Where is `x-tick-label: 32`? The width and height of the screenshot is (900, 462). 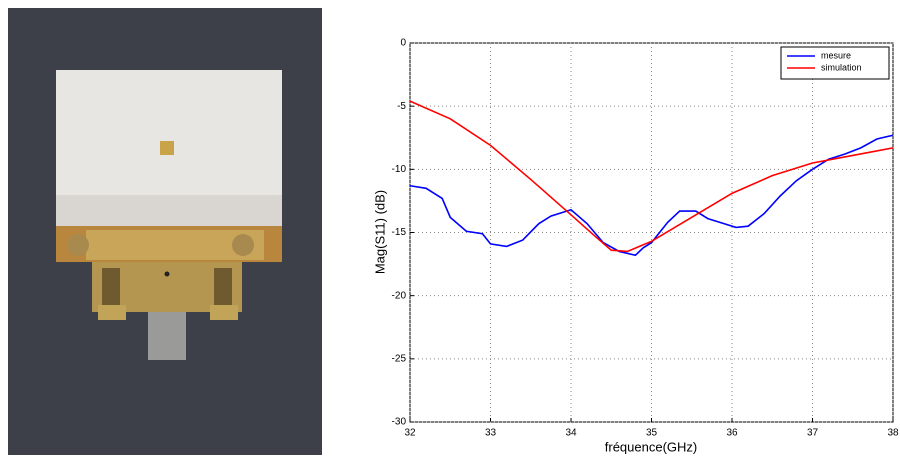 x-tick-label: 32 is located at coordinates (410, 433).